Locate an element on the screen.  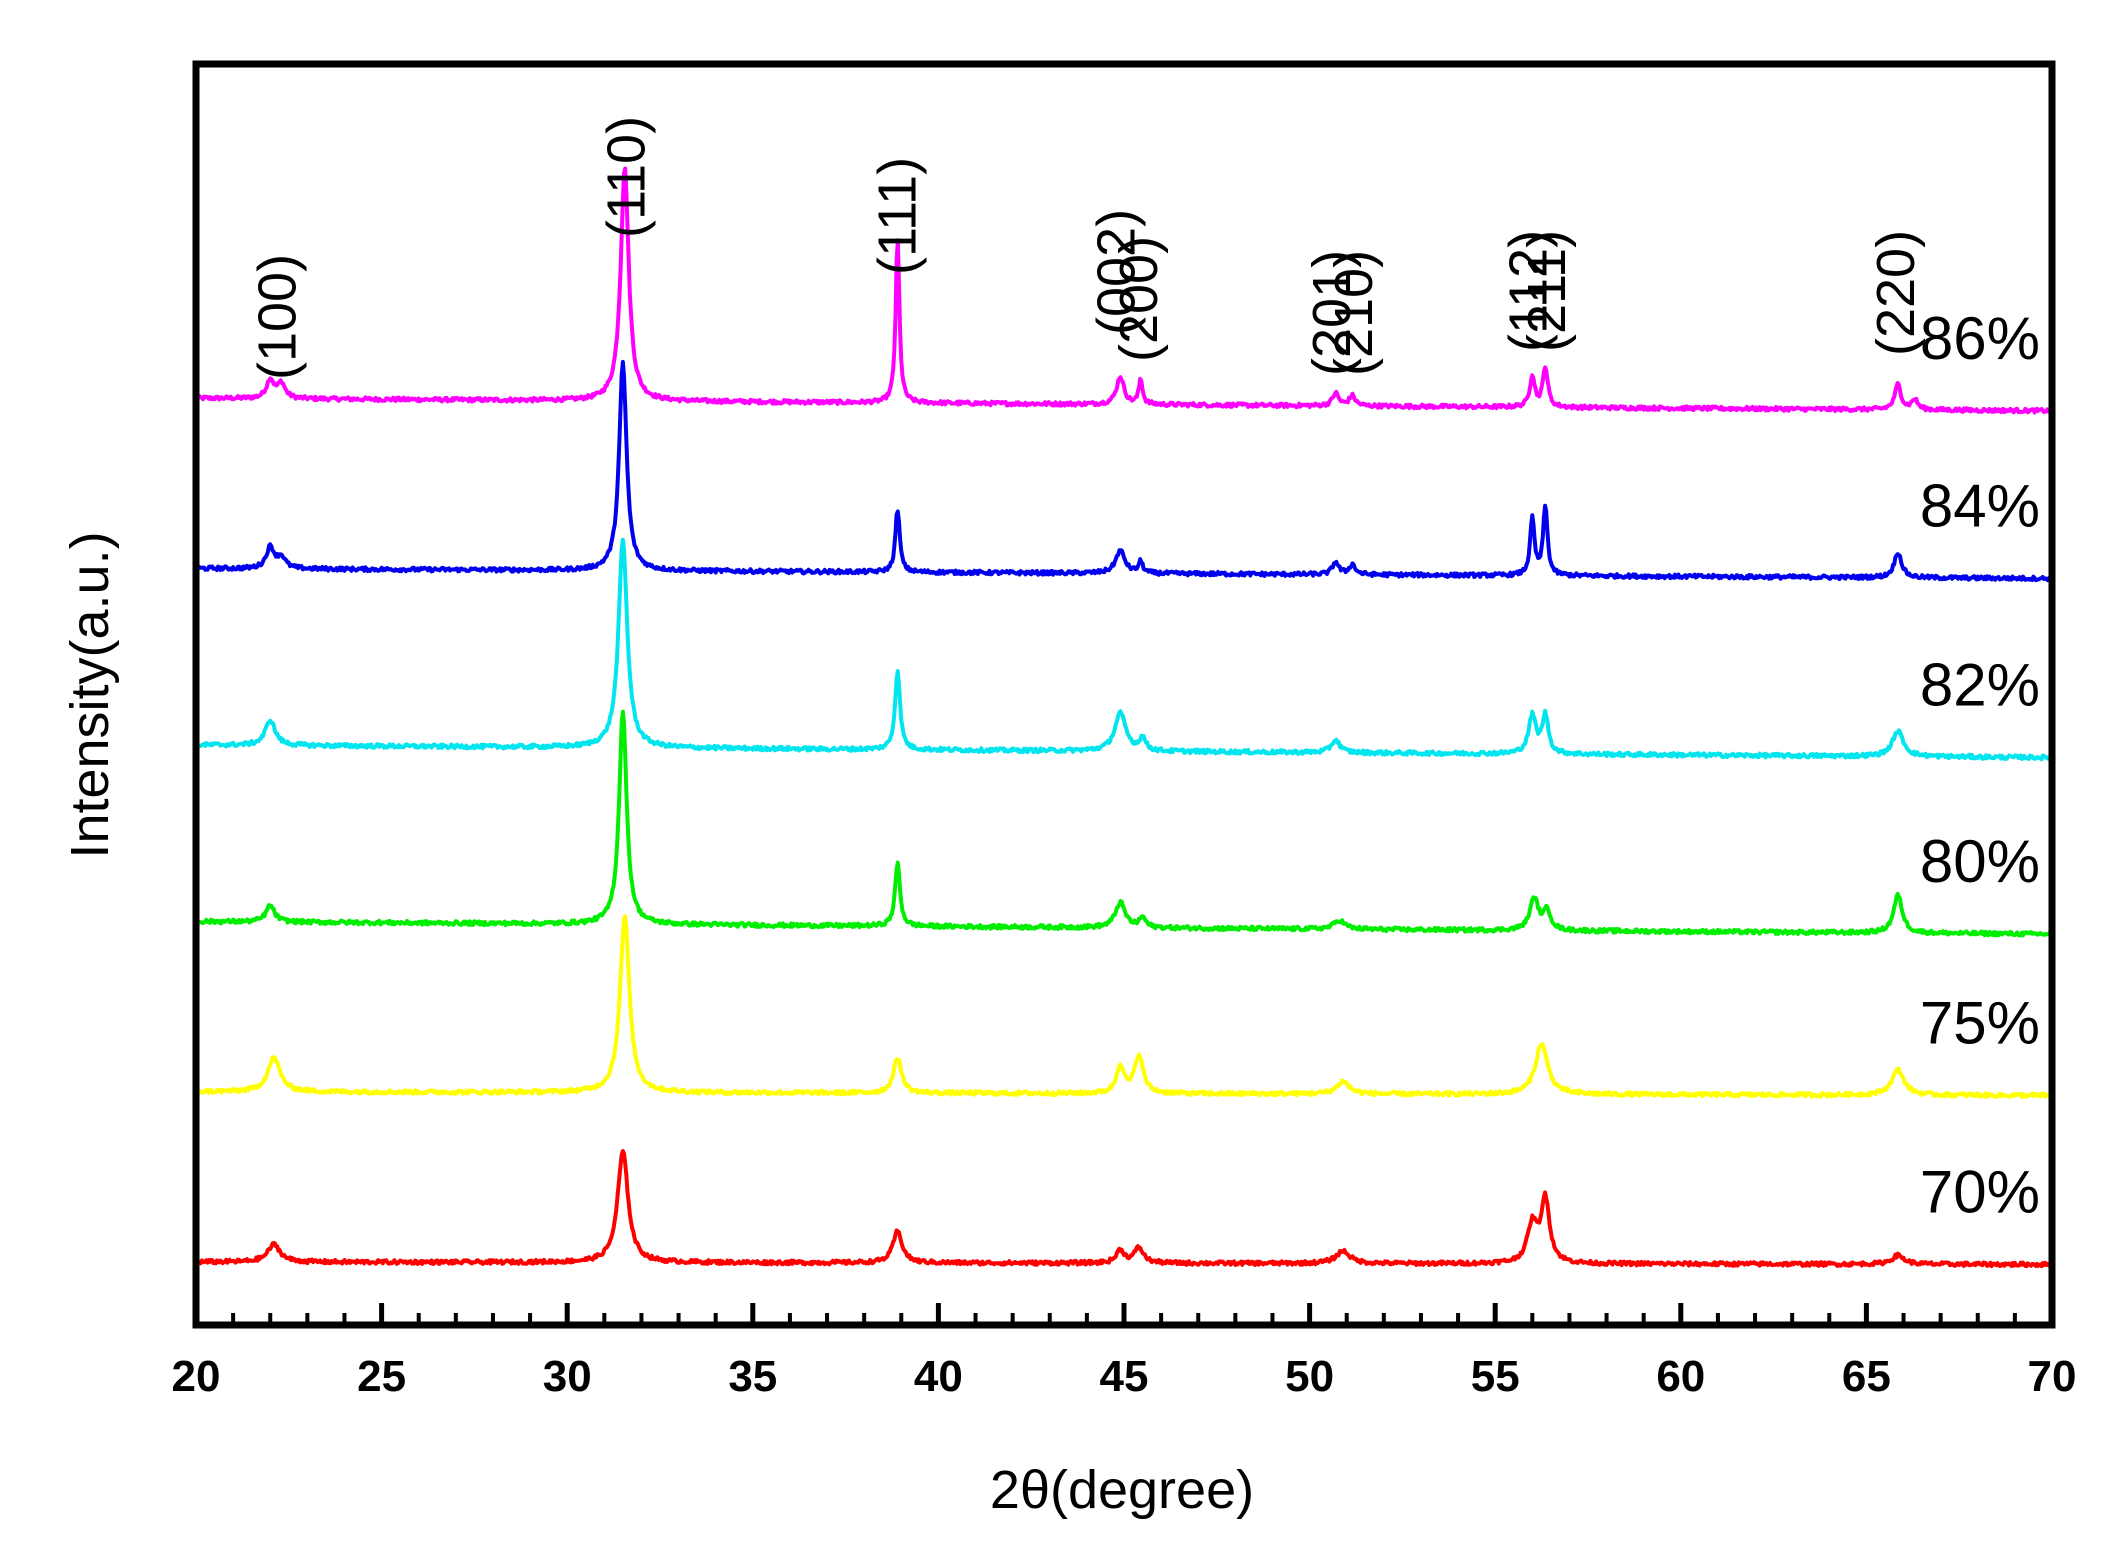
series-line-84pct is located at coordinates (1124, 471).